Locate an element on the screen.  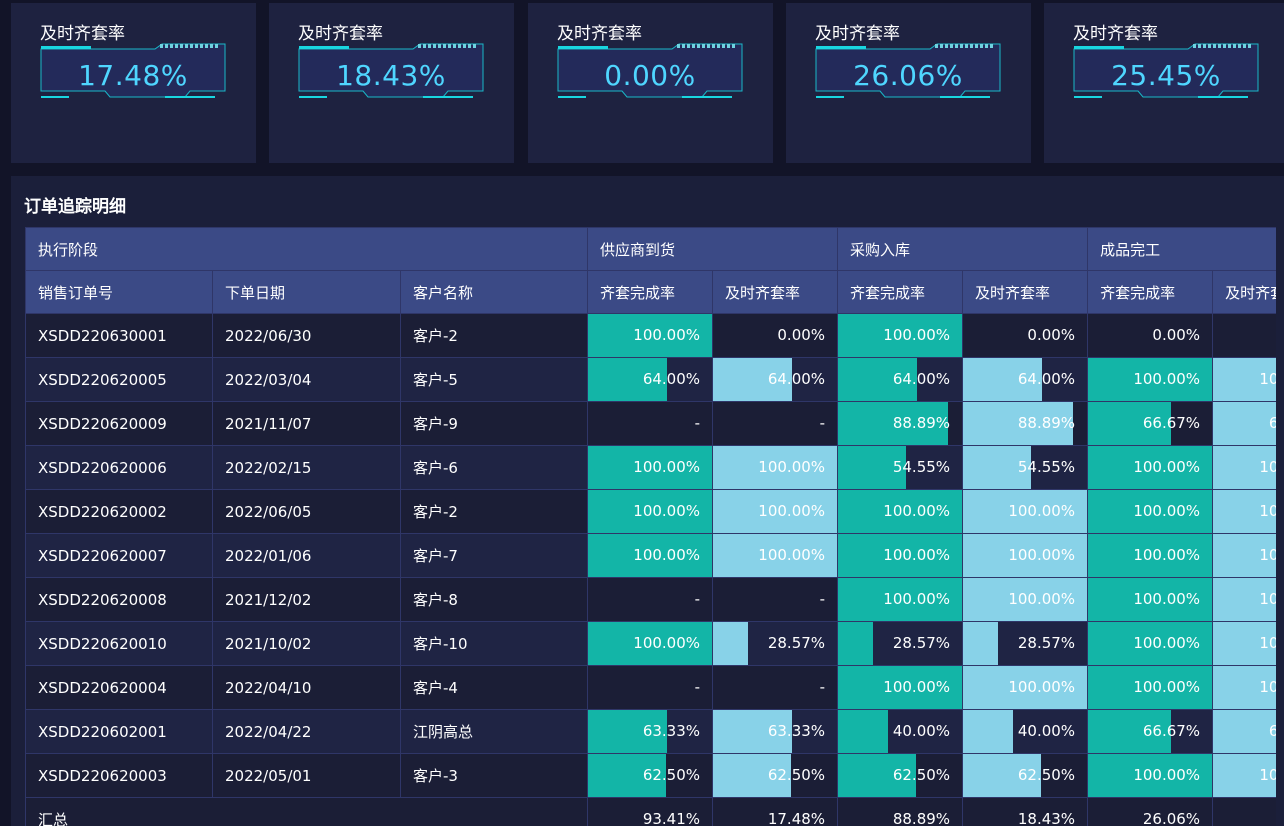
rate-cell: 62.50% is located at coordinates (1025, 775).